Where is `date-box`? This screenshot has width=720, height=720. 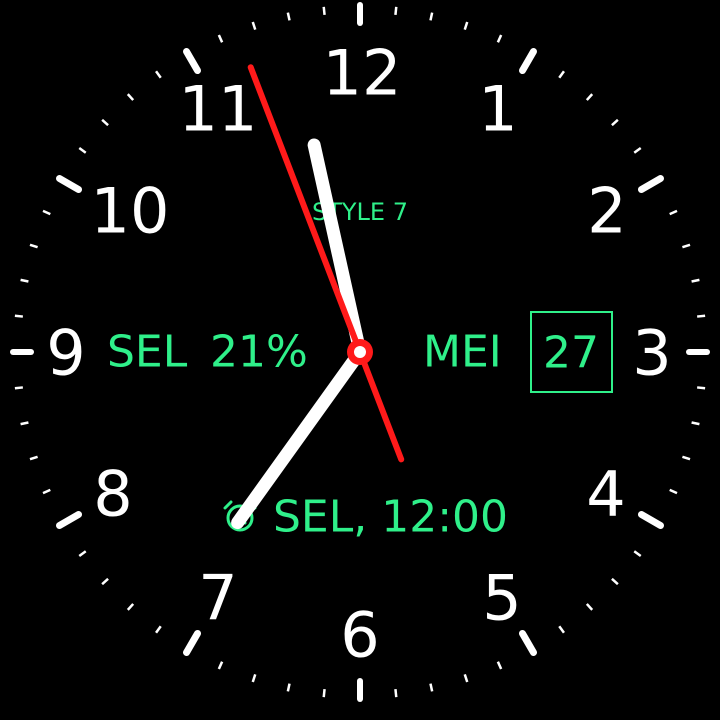
date-box is located at coordinates (571, 352).